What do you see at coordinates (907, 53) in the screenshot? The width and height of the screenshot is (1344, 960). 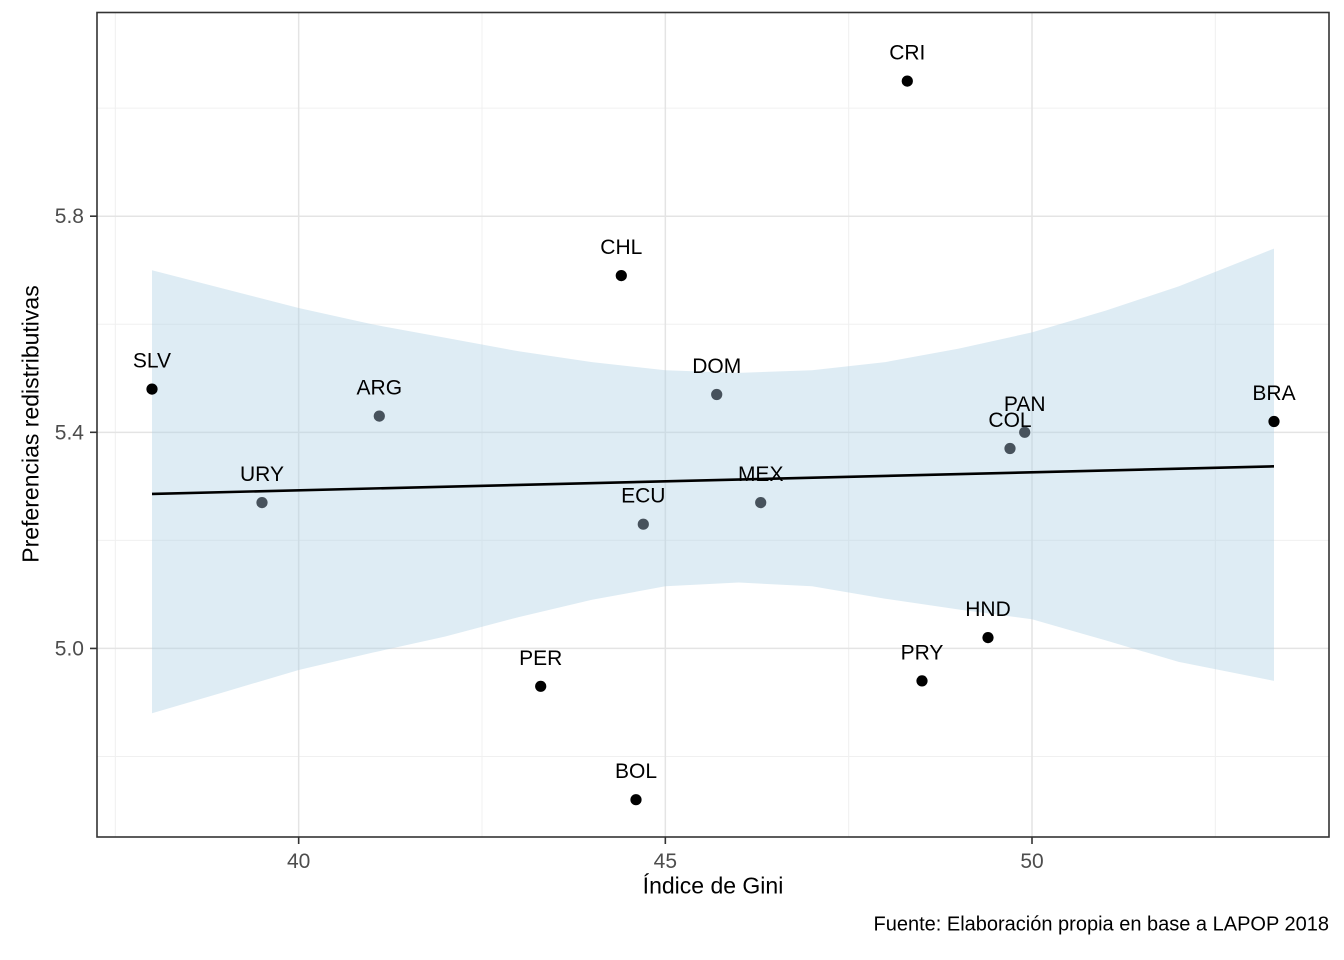 I see `point-label-CRI: CRI` at bounding box center [907, 53].